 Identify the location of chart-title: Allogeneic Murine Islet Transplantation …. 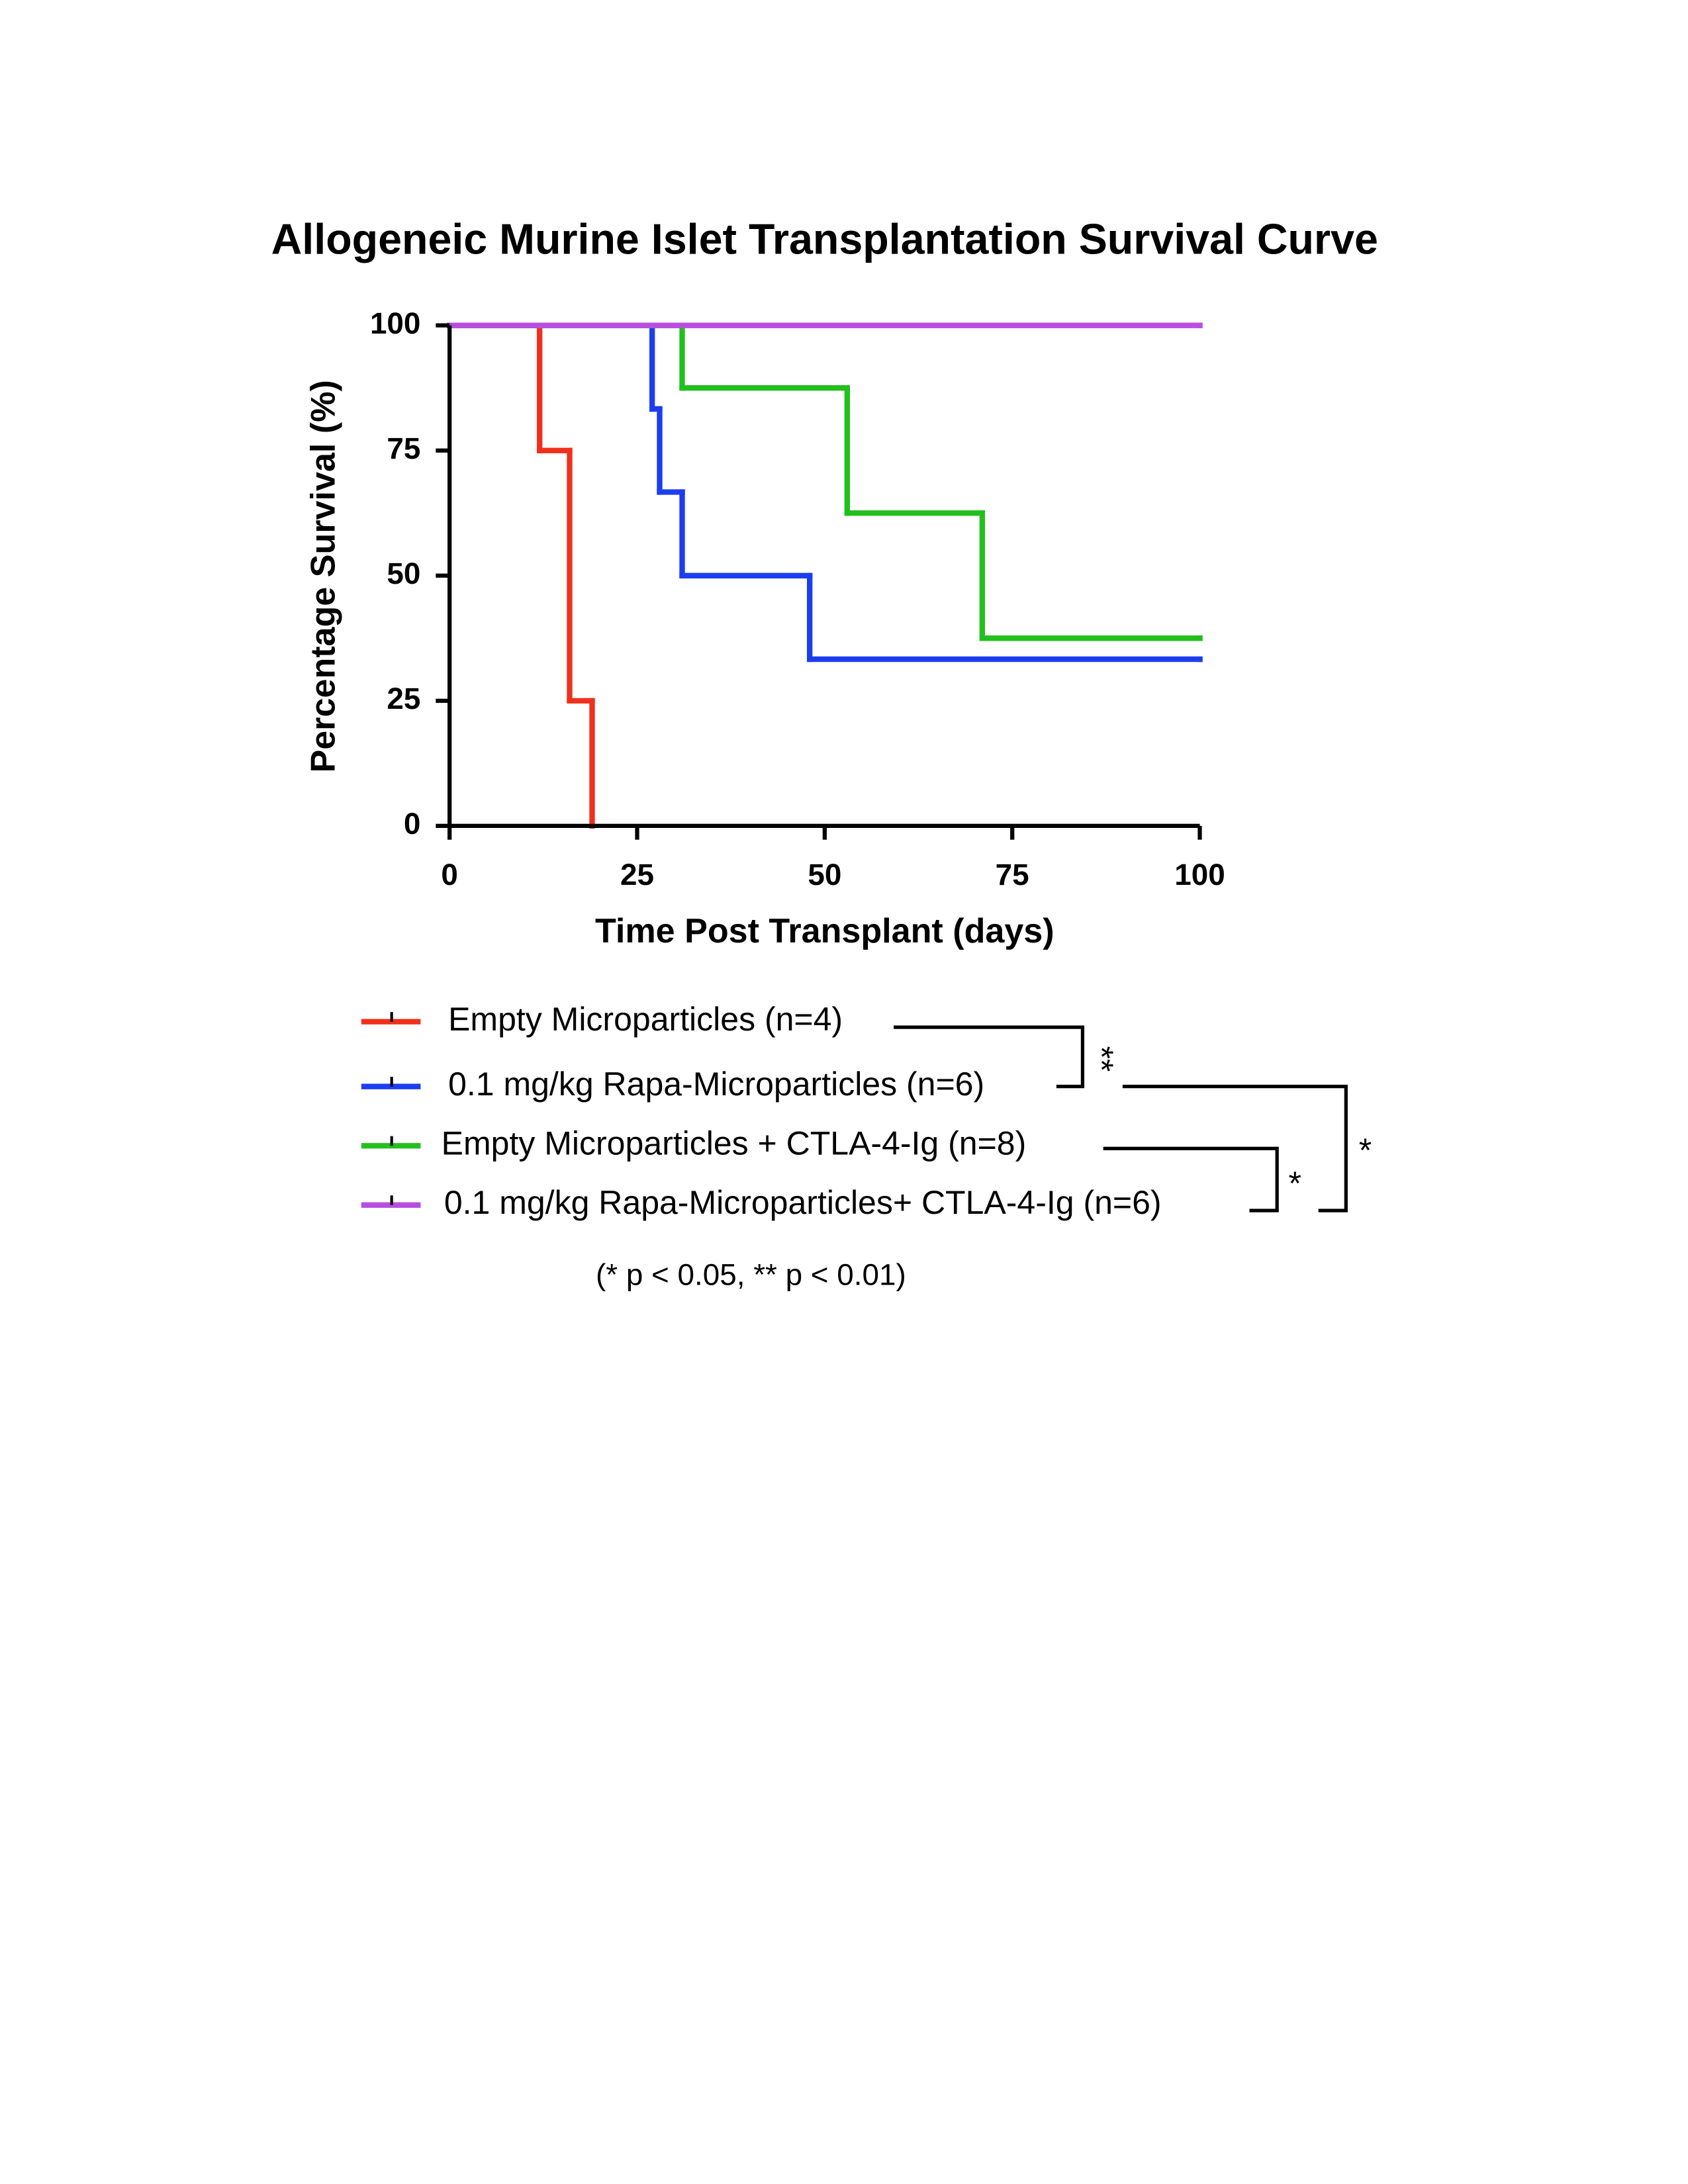
(824, 240).